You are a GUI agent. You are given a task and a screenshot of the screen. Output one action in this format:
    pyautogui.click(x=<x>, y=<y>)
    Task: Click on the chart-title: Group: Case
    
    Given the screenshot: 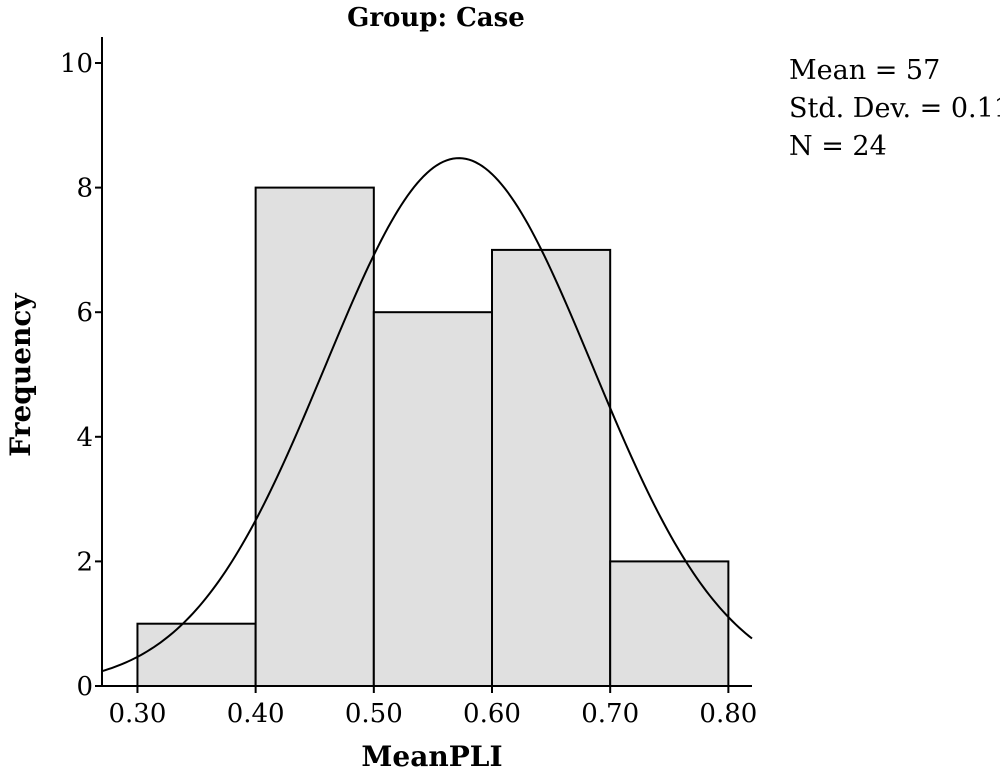 What is the action you would take?
    pyautogui.click(x=436, y=18)
    